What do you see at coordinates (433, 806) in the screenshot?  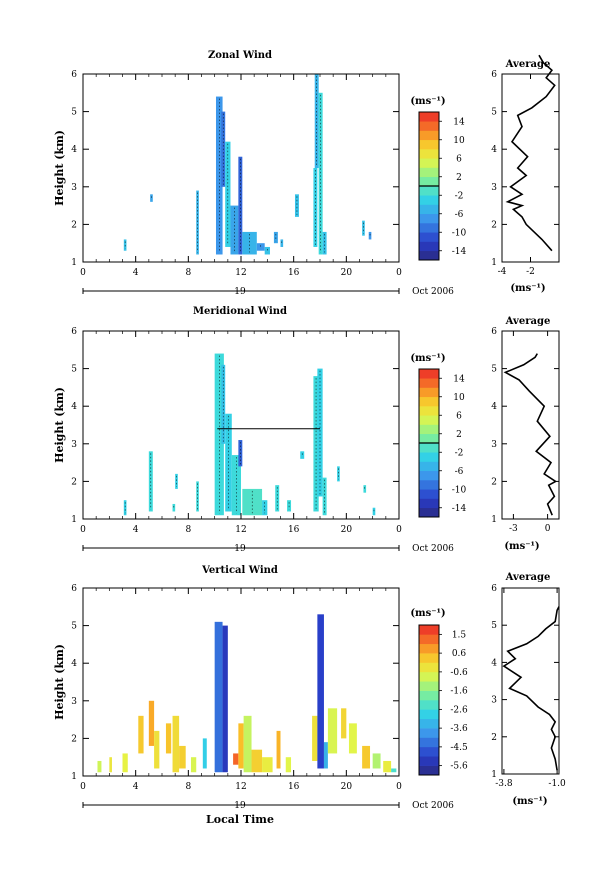 I see `month-label-vertical: Oct 2006` at bounding box center [433, 806].